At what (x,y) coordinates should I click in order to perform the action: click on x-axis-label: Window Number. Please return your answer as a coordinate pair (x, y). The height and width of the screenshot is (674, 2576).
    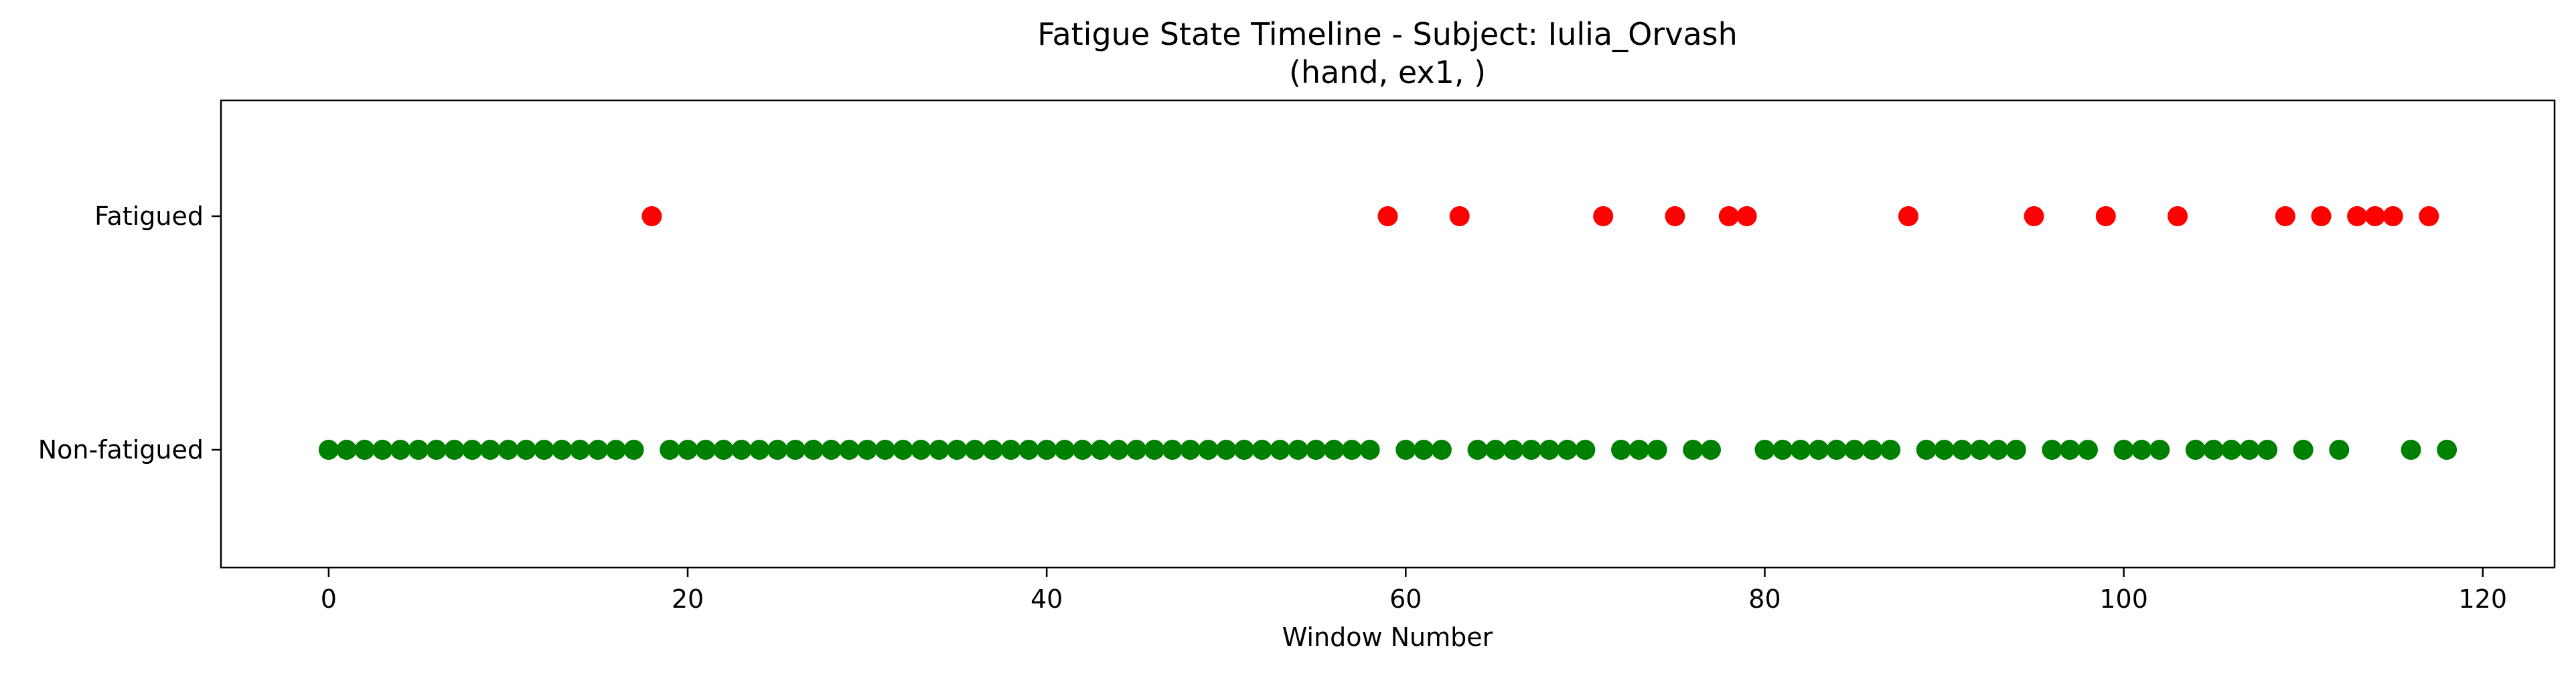
    Looking at the image, I should click on (1387, 637).